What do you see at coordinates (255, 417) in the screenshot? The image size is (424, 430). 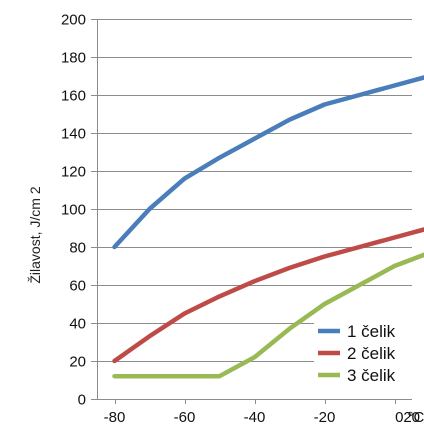 I see `x-tick-label: -40` at bounding box center [255, 417].